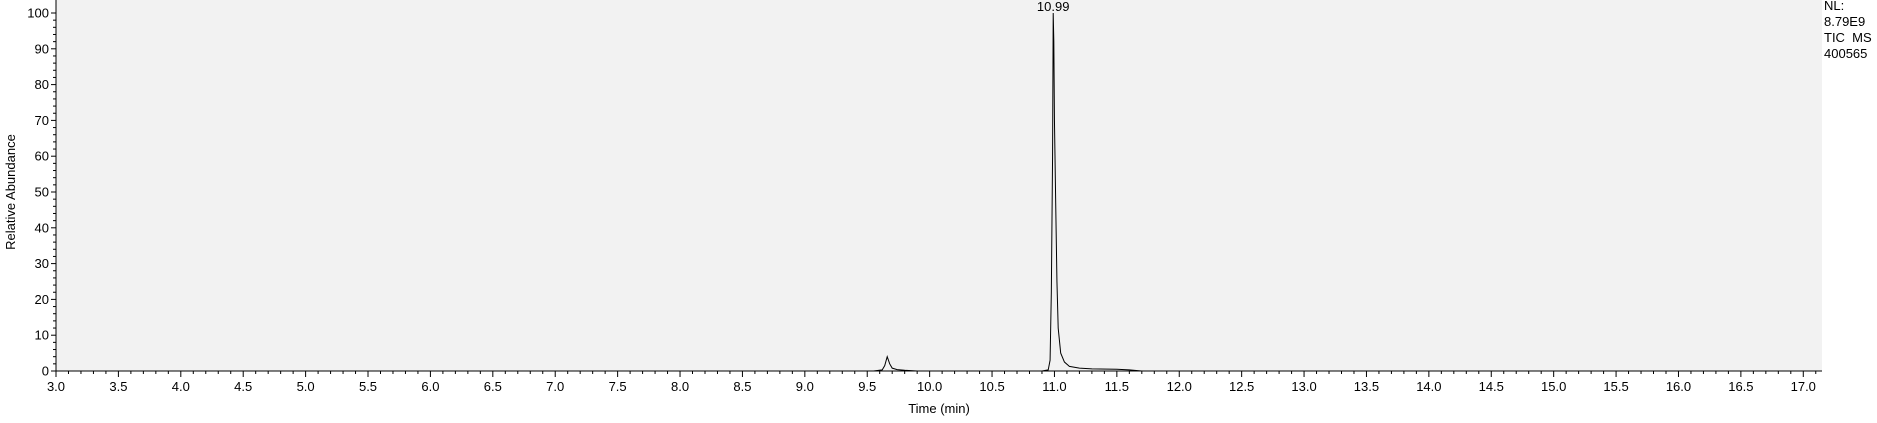 The width and height of the screenshot is (1877, 423). Describe the element at coordinates (42, 335) in the screenshot. I see `y-tick-label: 10` at that location.